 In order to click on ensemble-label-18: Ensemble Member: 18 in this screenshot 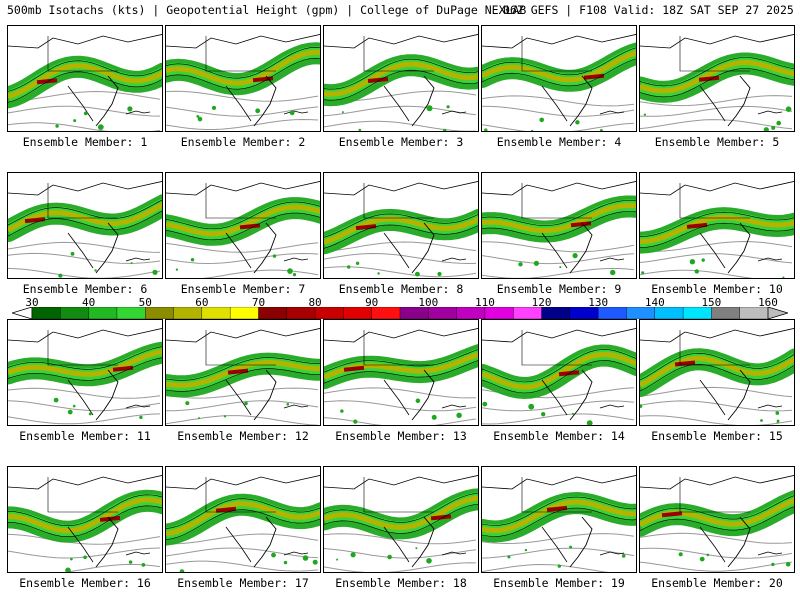, I will do `click(401, 583)`.